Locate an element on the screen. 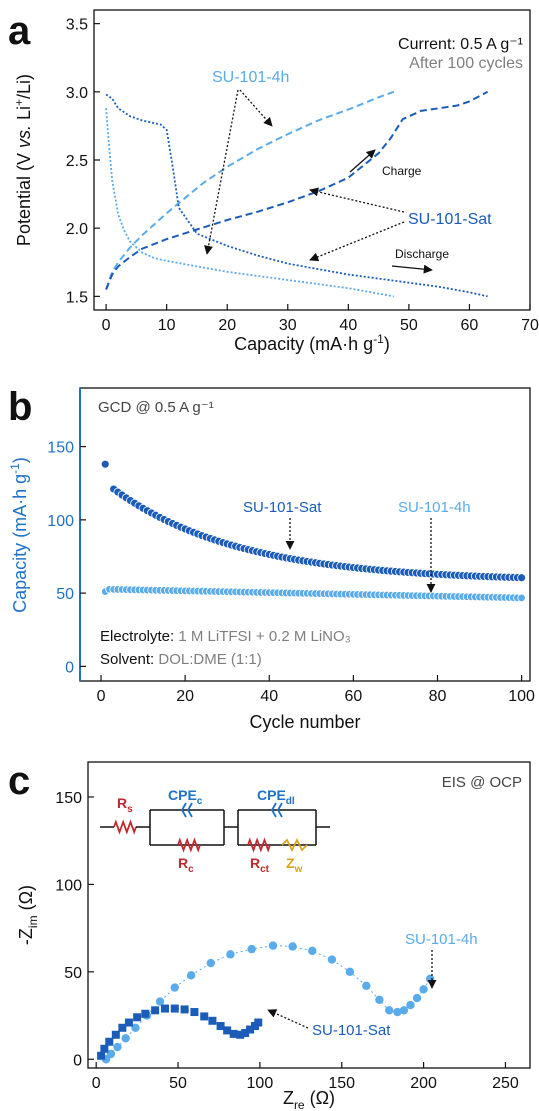 The image size is (539, 1111). y-tick-label: 3.0 is located at coordinates (77, 93).